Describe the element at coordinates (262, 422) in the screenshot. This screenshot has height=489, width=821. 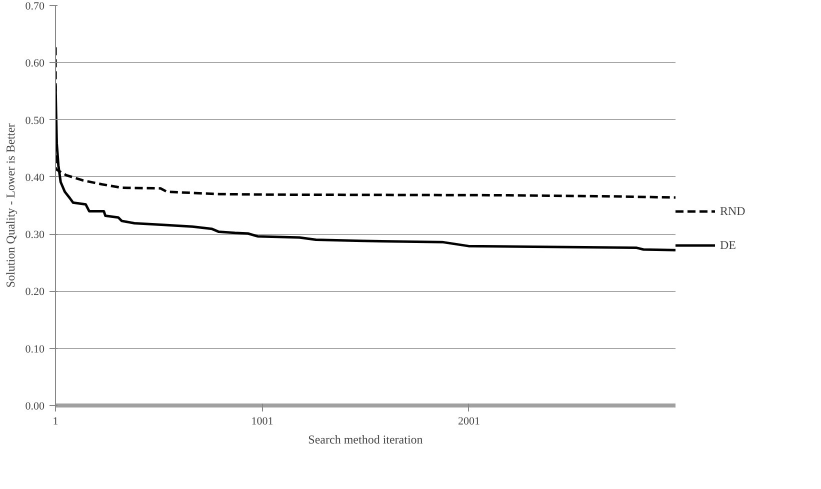
I see `x-tick-label: 1001` at that location.